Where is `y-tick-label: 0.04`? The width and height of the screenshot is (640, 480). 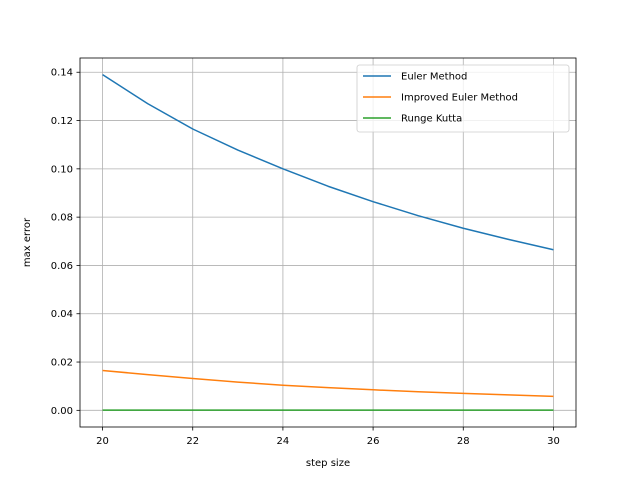 y-tick-label: 0.04 is located at coordinates (62, 314).